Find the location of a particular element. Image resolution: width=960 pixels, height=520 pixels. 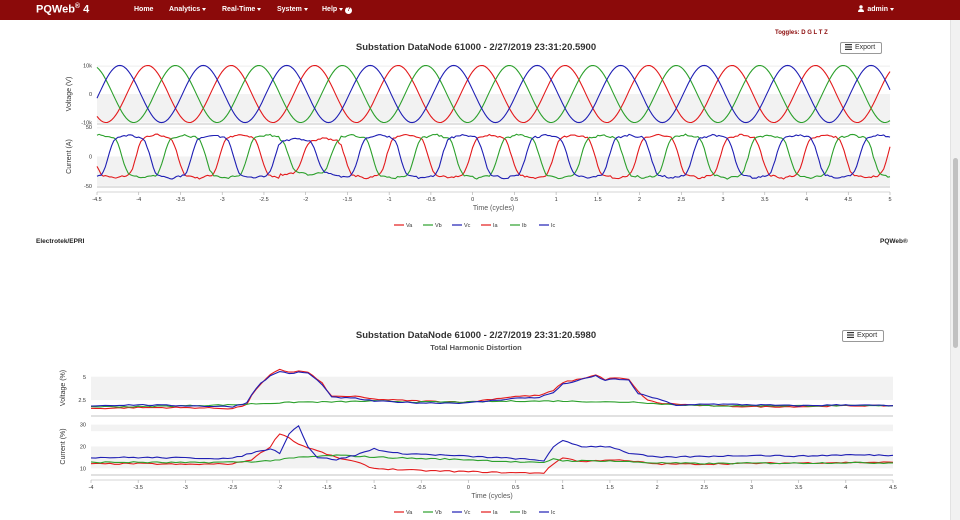

help-icon: ? is located at coordinates (349, 10).